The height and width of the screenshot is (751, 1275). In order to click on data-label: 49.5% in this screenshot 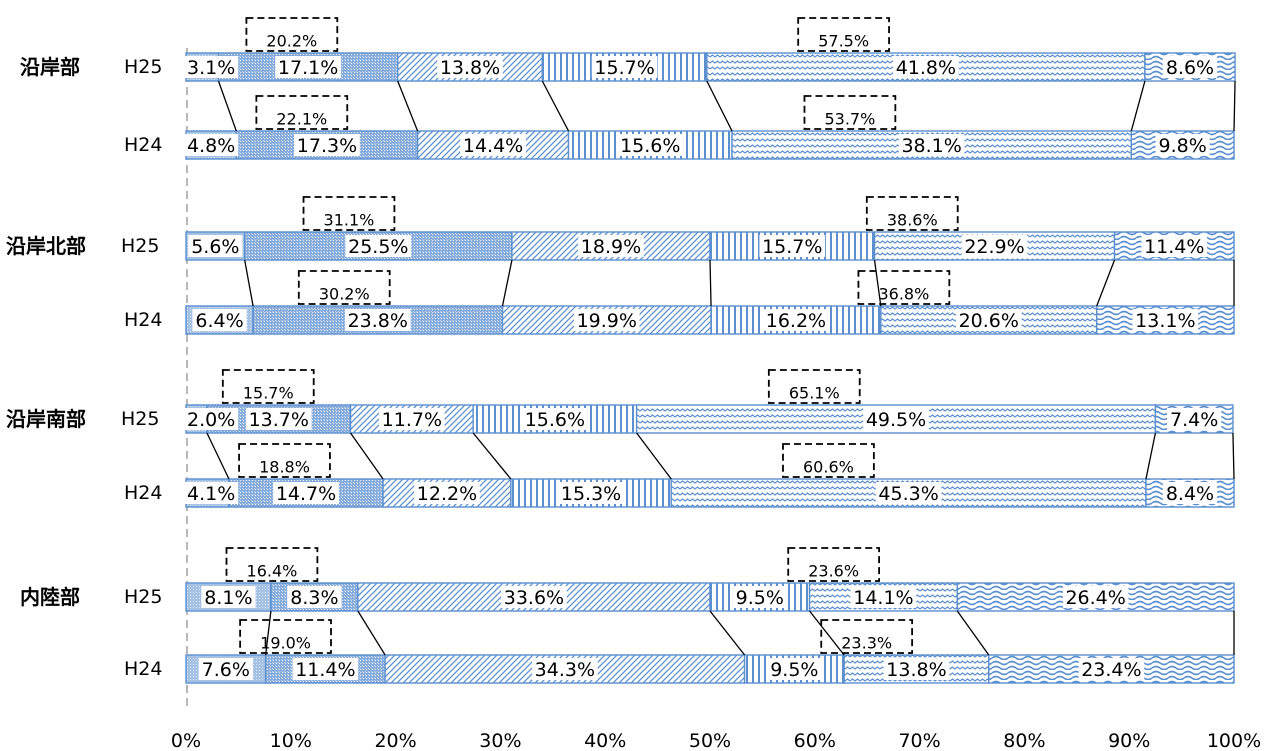, I will do `click(896, 420)`.